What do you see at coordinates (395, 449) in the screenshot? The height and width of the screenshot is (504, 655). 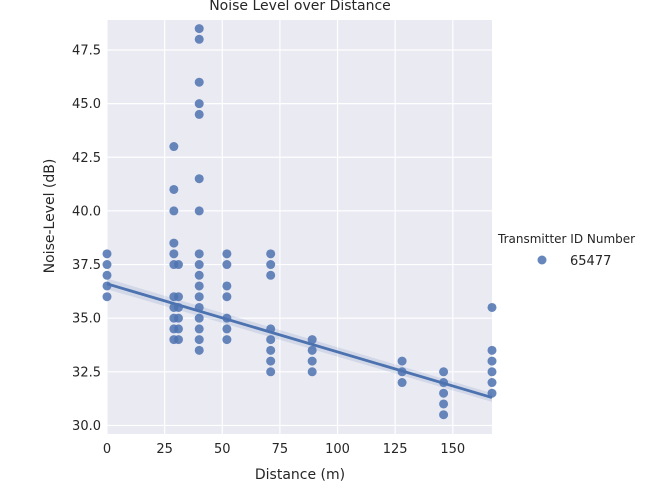 I see `x-tick-label: 125` at bounding box center [395, 449].